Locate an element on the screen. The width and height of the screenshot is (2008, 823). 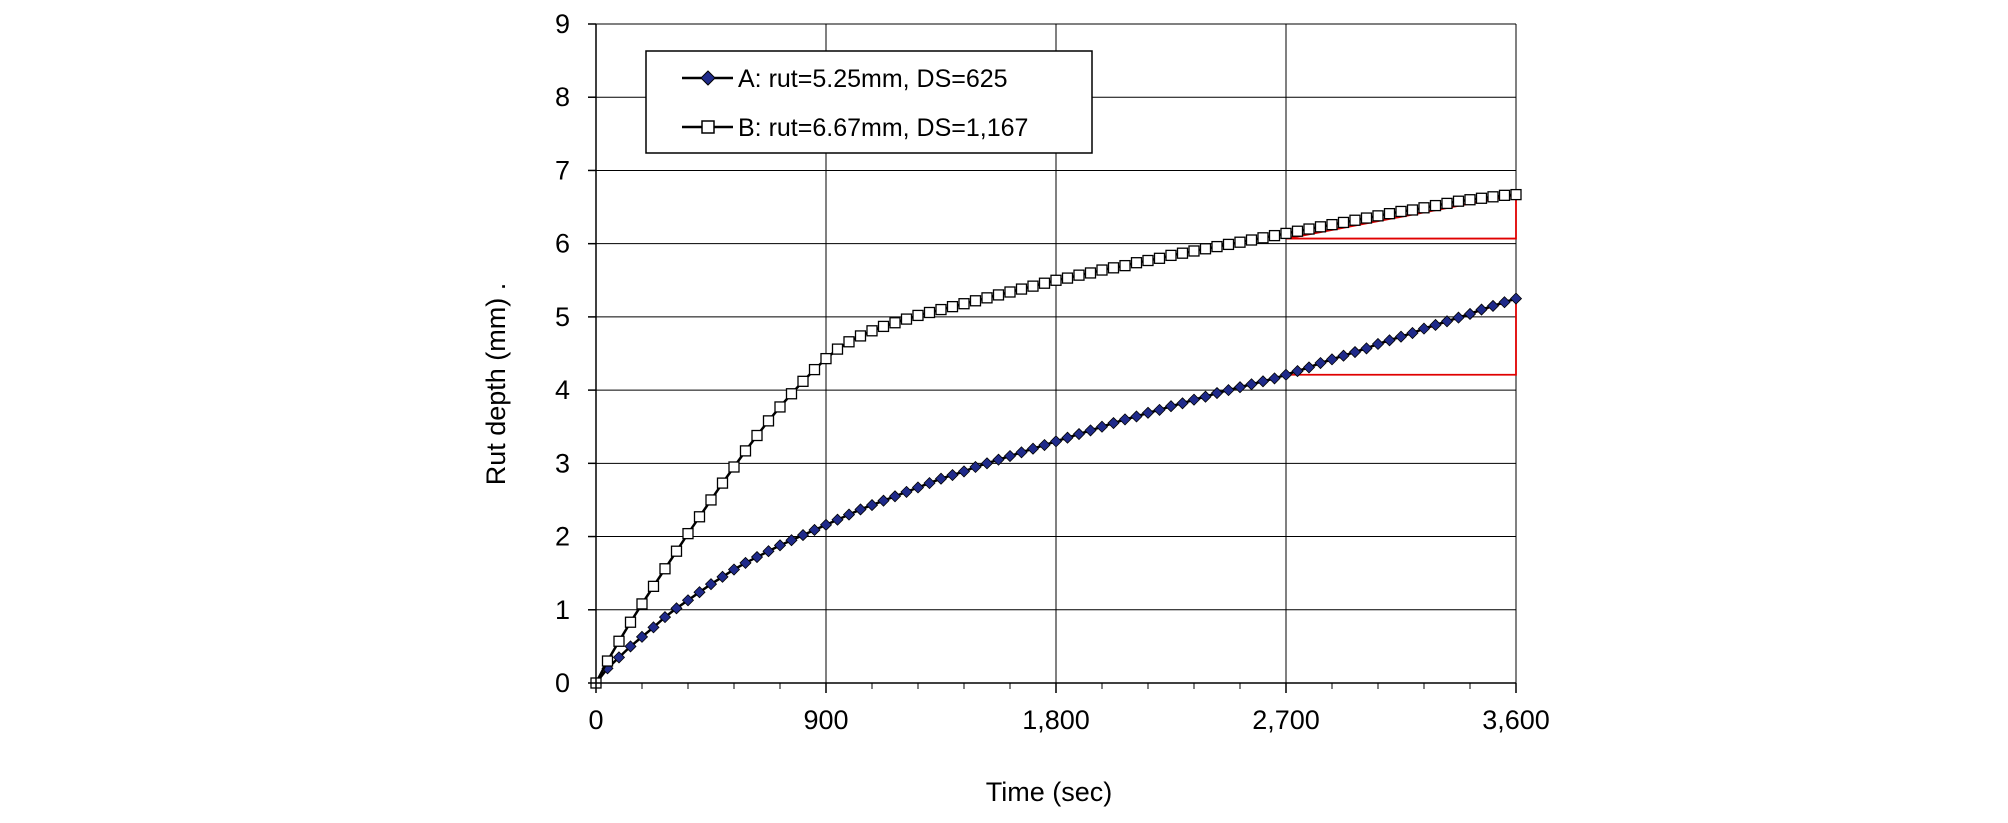
slope-triangle-a is located at coordinates (1401, 337).